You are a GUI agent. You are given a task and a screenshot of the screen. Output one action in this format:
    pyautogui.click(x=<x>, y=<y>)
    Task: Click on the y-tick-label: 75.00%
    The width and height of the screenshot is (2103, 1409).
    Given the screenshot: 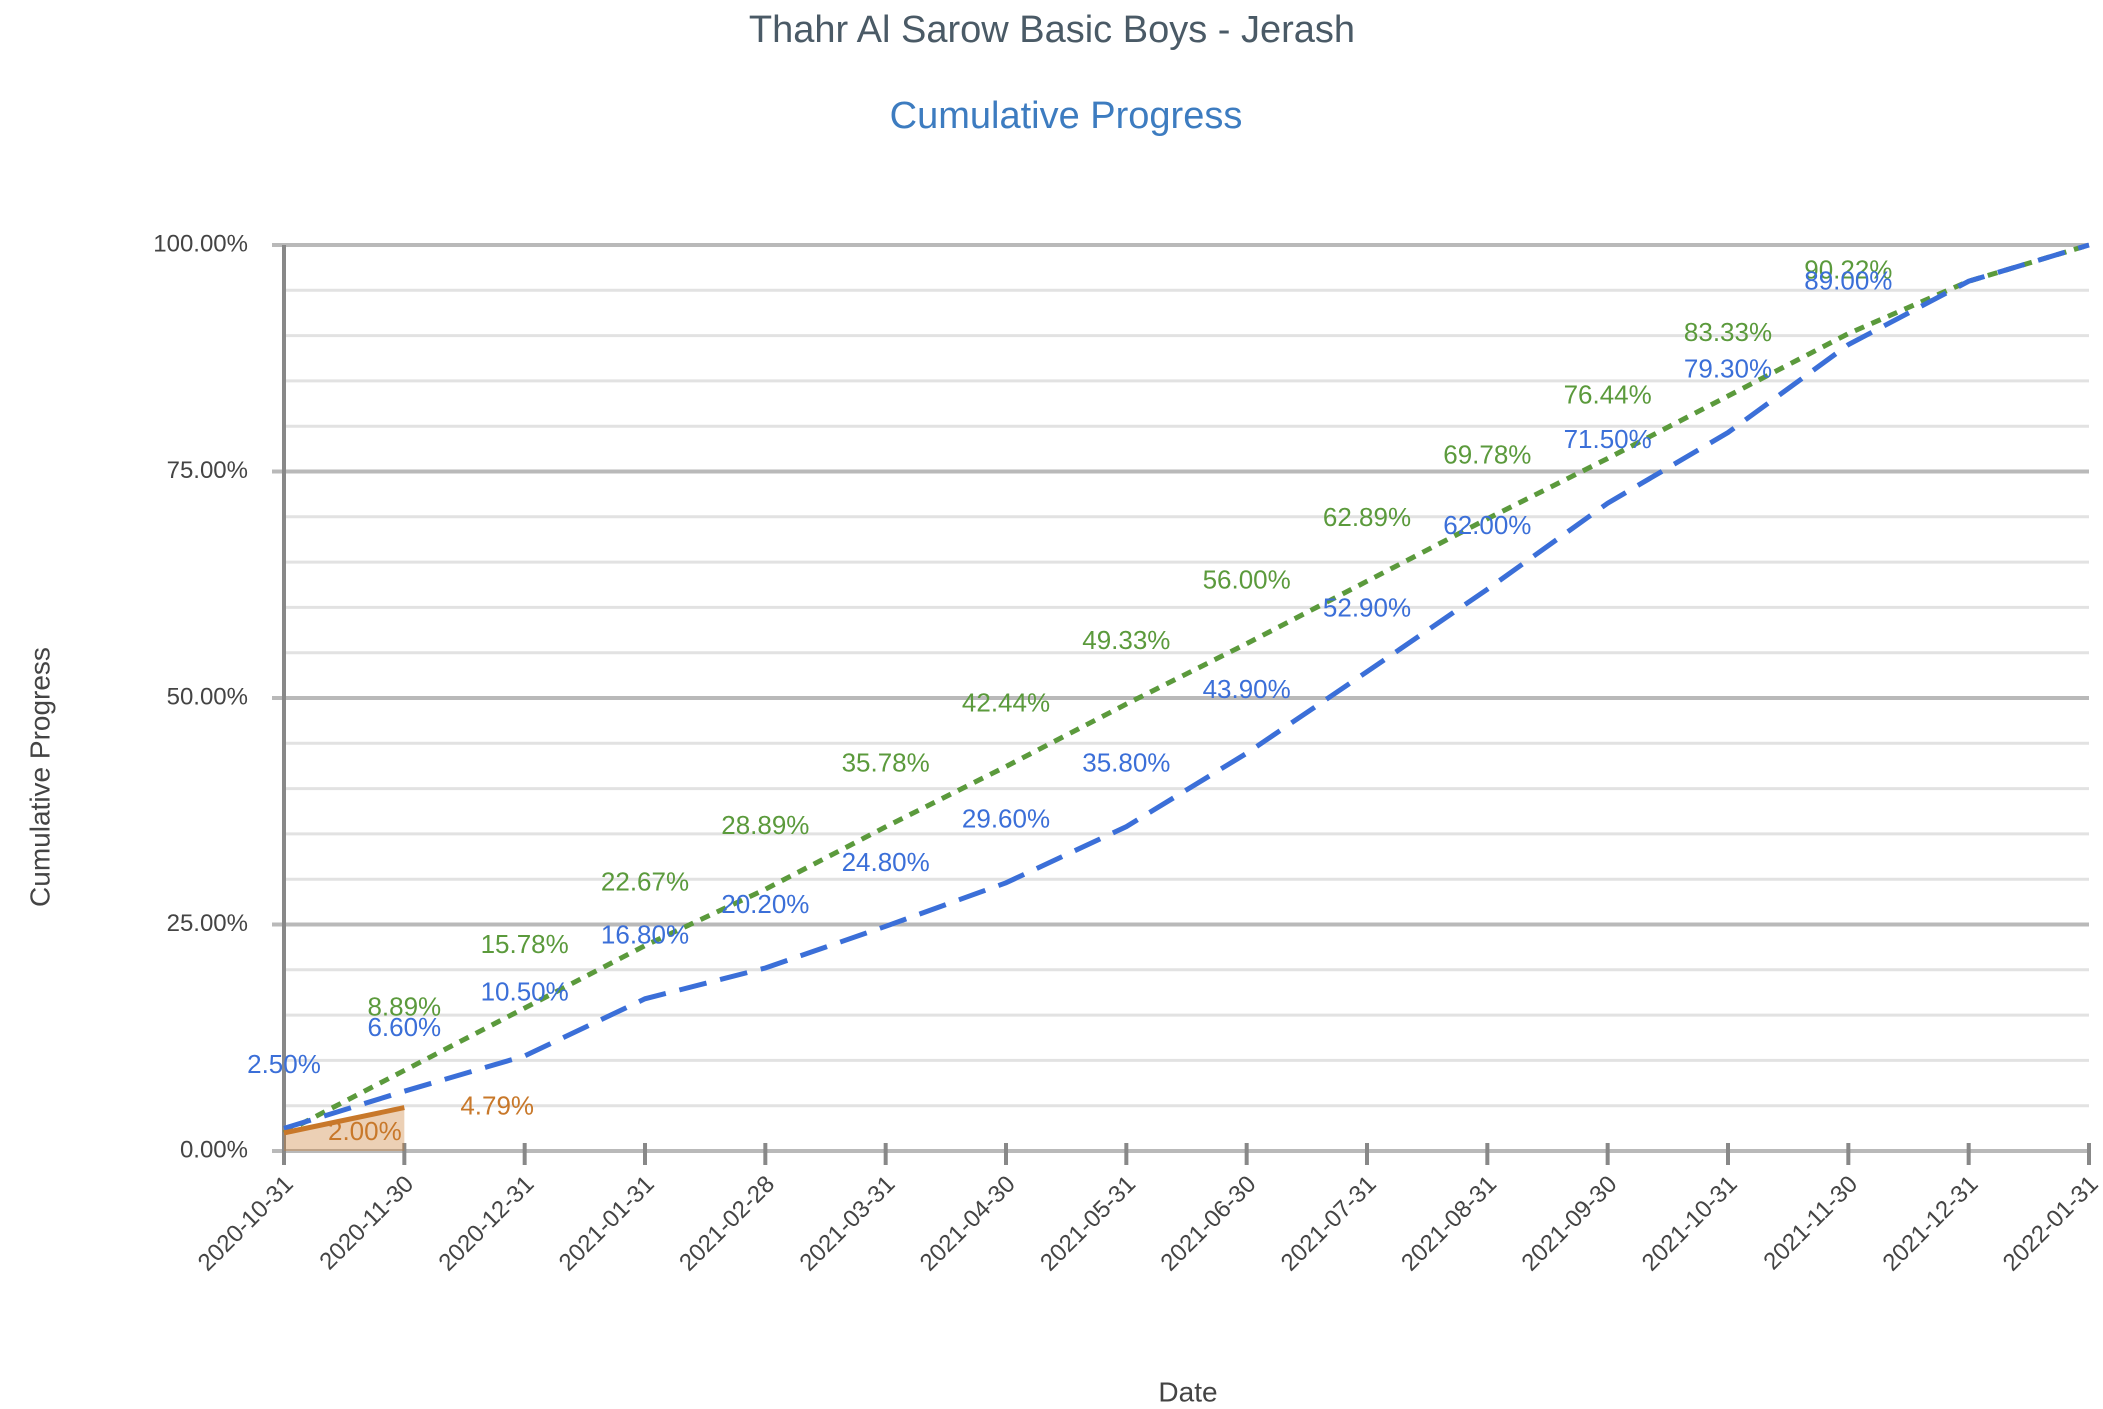 What is the action you would take?
    pyautogui.click(x=207, y=470)
    